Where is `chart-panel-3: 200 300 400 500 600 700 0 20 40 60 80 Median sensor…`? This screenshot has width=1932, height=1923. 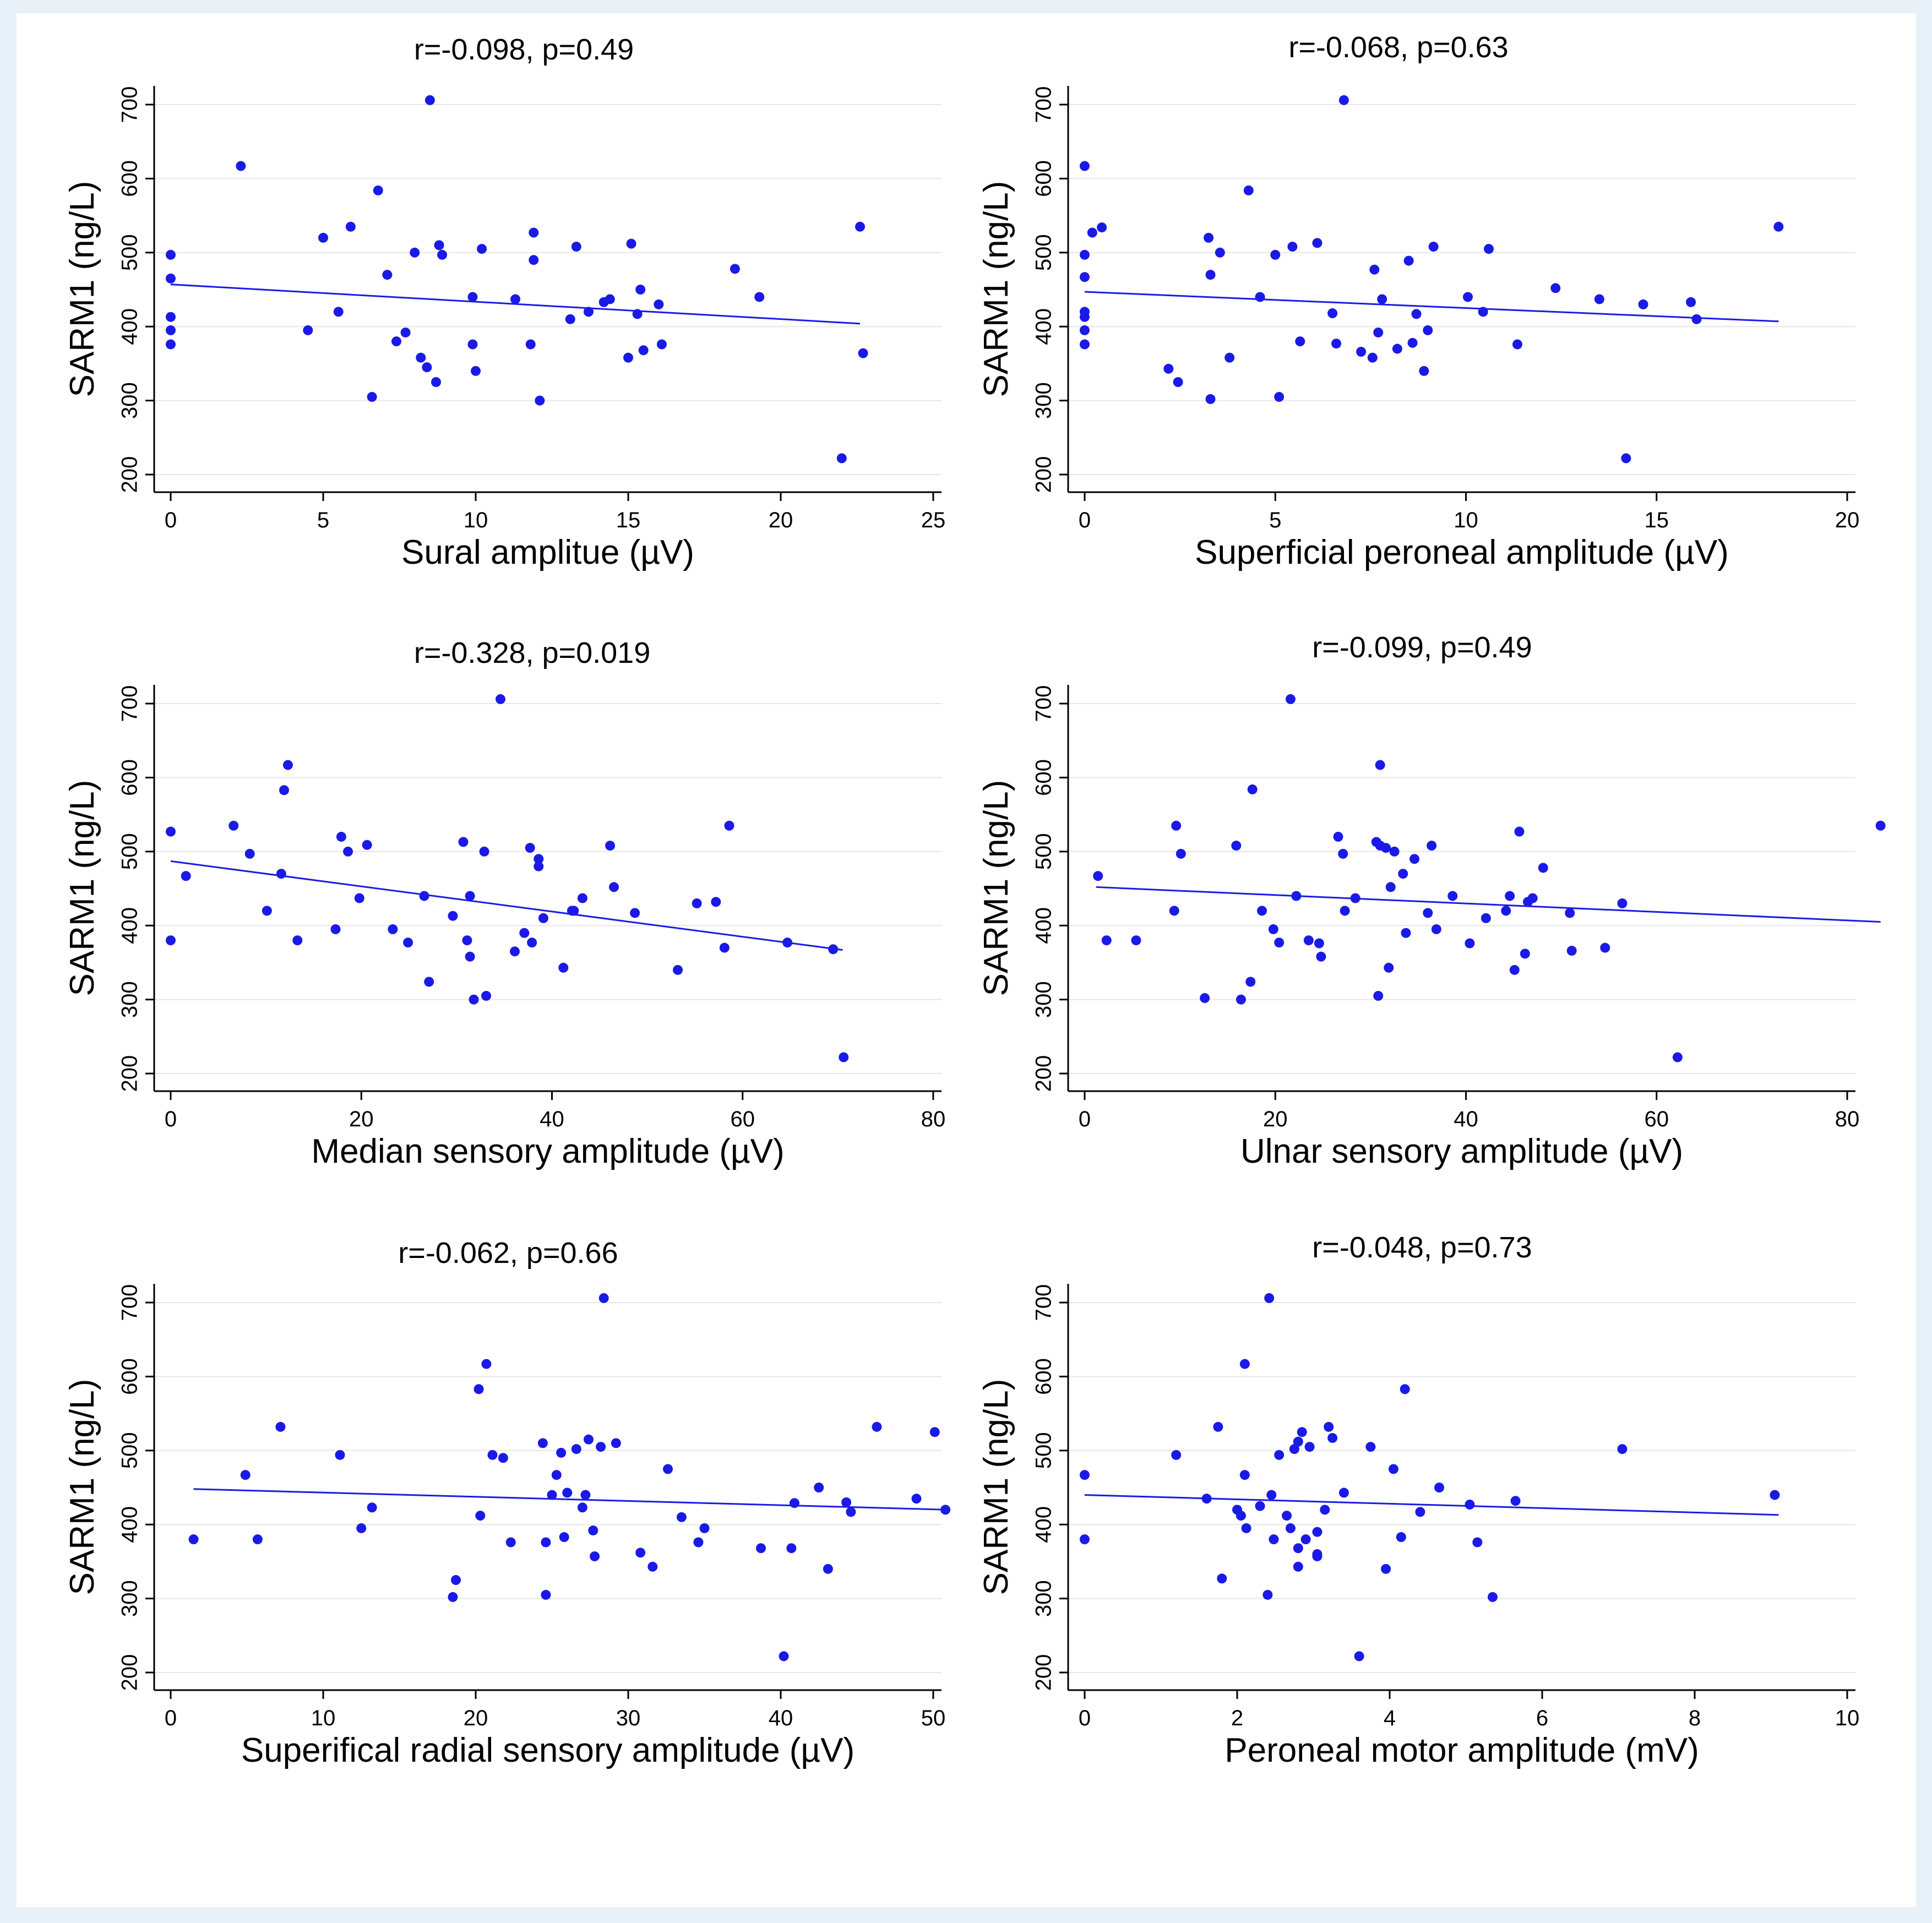 chart-panel-3: 200 300 400 500 600 700 0 20 40 60 80 Median sensor… is located at coordinates (504, 903).